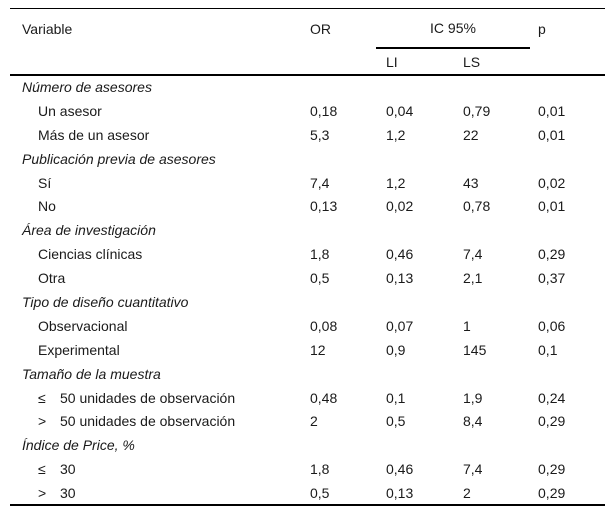 The height and width of the screenshot is (527, 616). I want to click on or-value: 5,3, so click(320, 134).